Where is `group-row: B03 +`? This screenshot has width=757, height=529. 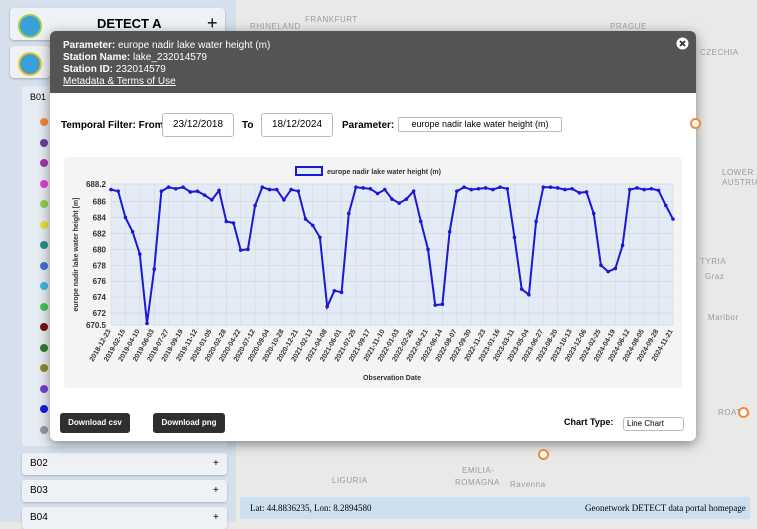 group-row: B03 + is located at coordinates (124, 491).